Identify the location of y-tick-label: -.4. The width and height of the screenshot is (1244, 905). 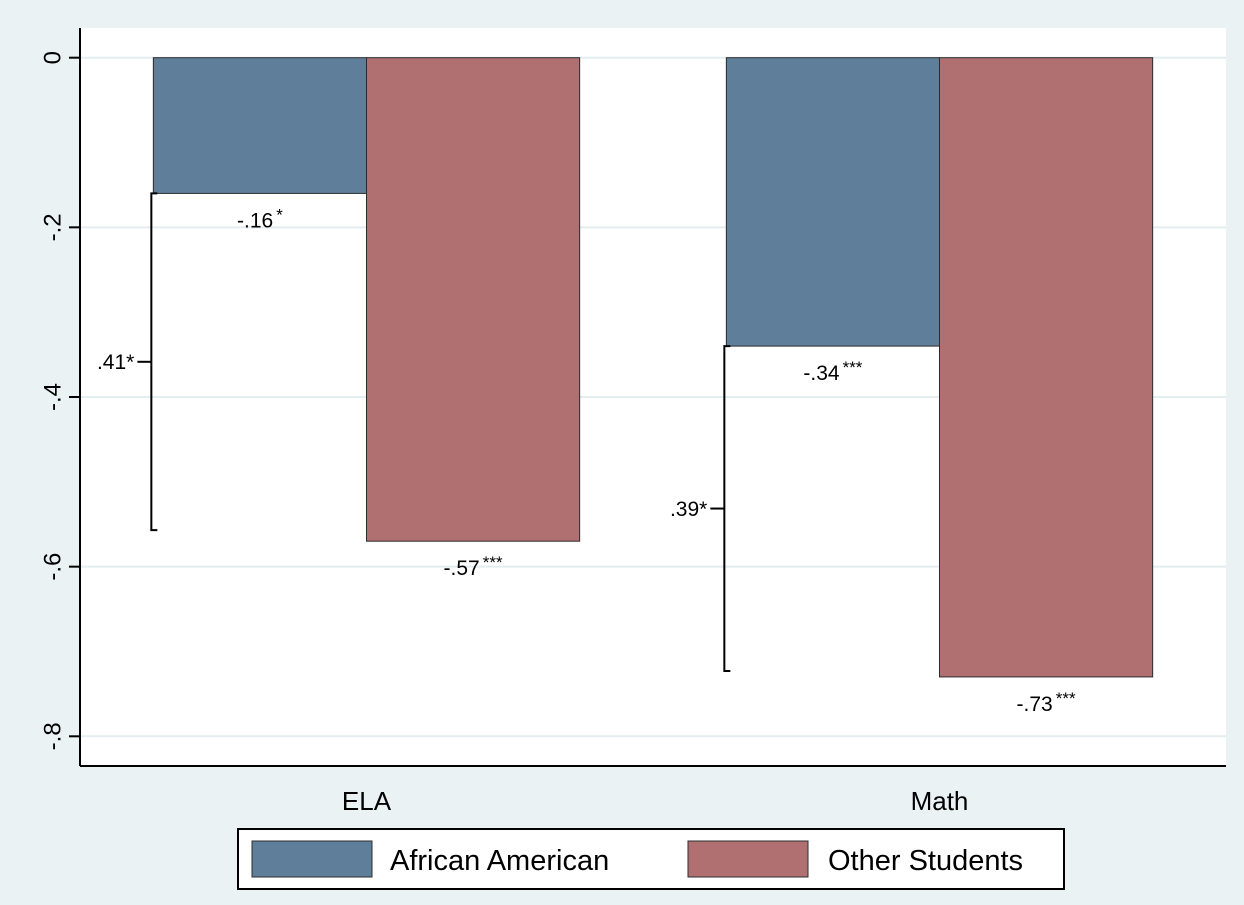
(52, 397).